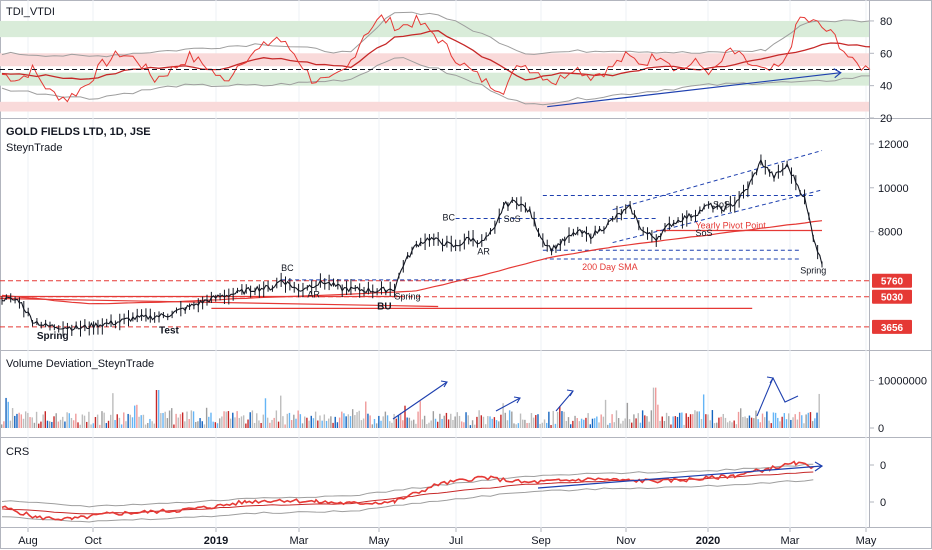 Image resolution: width=932 pixels, height=550 pixels. I want to click on x-tick-label: May, so click(866, 541).